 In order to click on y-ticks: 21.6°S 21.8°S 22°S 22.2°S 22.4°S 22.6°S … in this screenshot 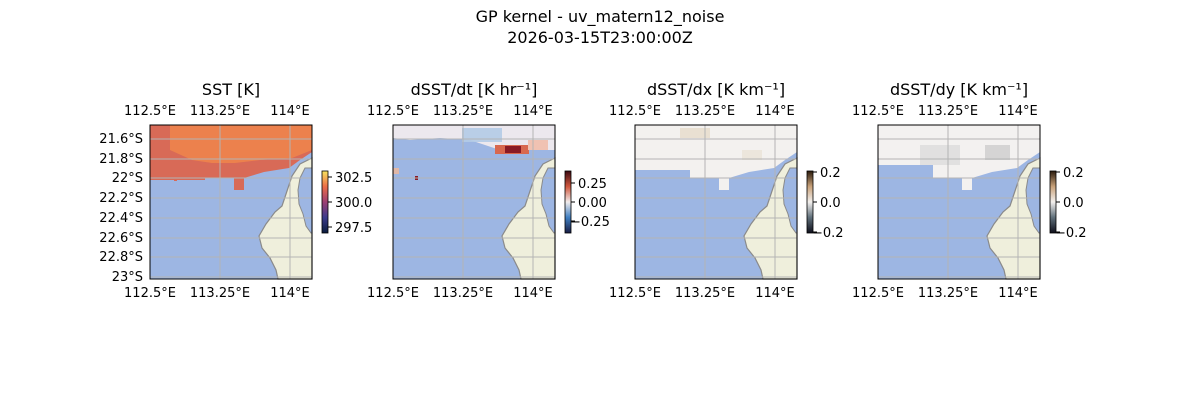, I will do `click(121, 208)`.